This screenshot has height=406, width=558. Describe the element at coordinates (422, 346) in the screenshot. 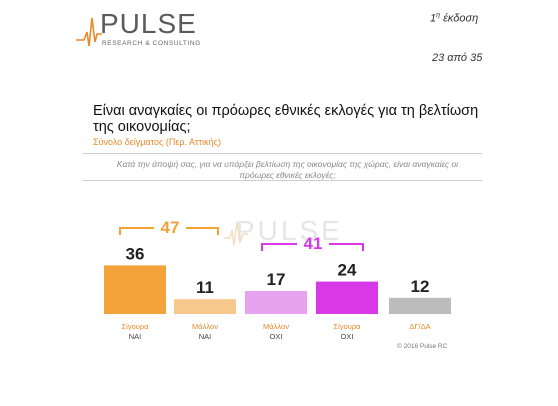

I see `copyright-note: © 2016 Pulse RC` at that location.